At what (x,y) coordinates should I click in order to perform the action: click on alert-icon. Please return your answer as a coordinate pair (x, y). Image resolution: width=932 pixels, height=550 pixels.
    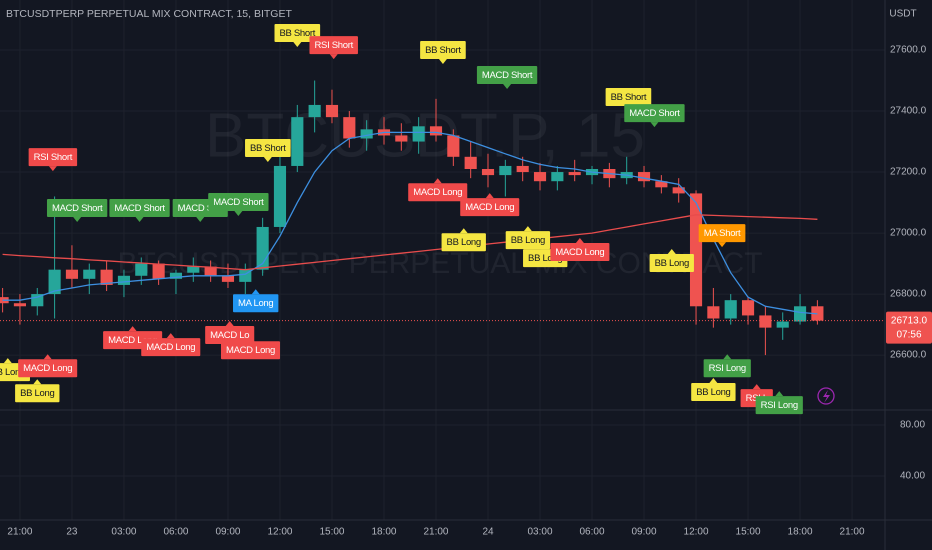
    Looking at the image, I should click on (826, 396).